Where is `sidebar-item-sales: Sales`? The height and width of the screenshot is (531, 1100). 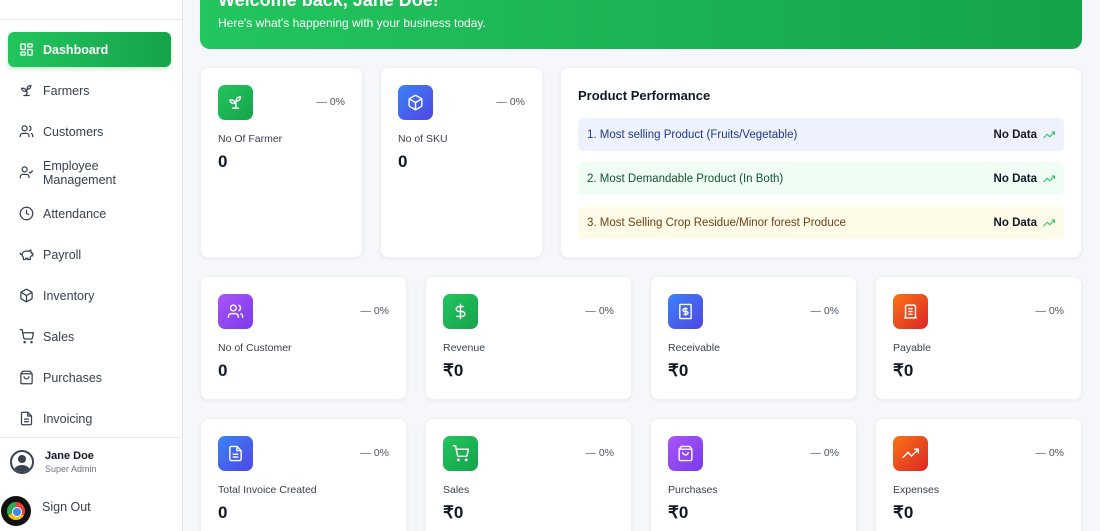 sidebar-item-sales: Sales is located at coordinates (89, 336).